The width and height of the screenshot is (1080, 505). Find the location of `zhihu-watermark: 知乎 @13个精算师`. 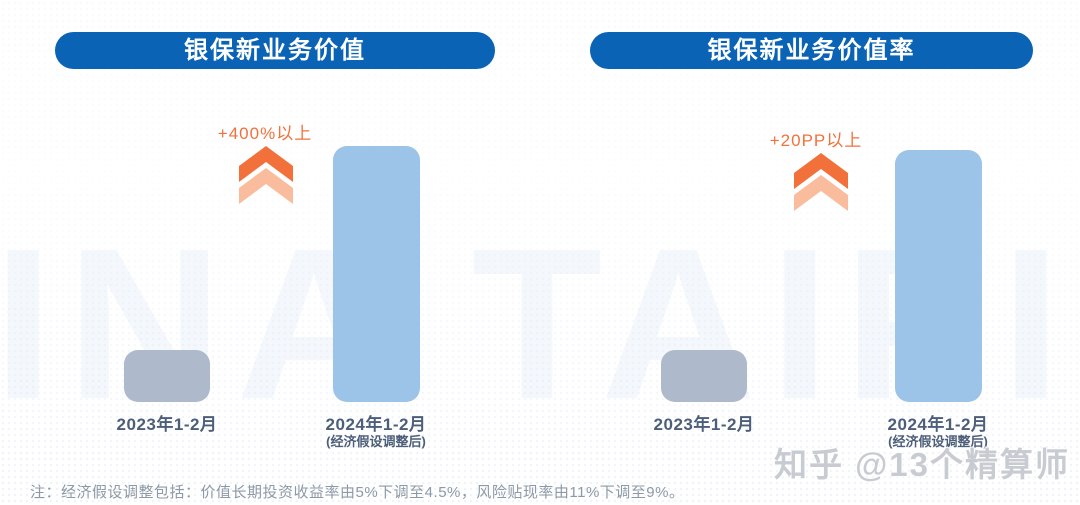

zhihu-watermark: 知乎 @13个精算师 is located at coordinates (921, 464).